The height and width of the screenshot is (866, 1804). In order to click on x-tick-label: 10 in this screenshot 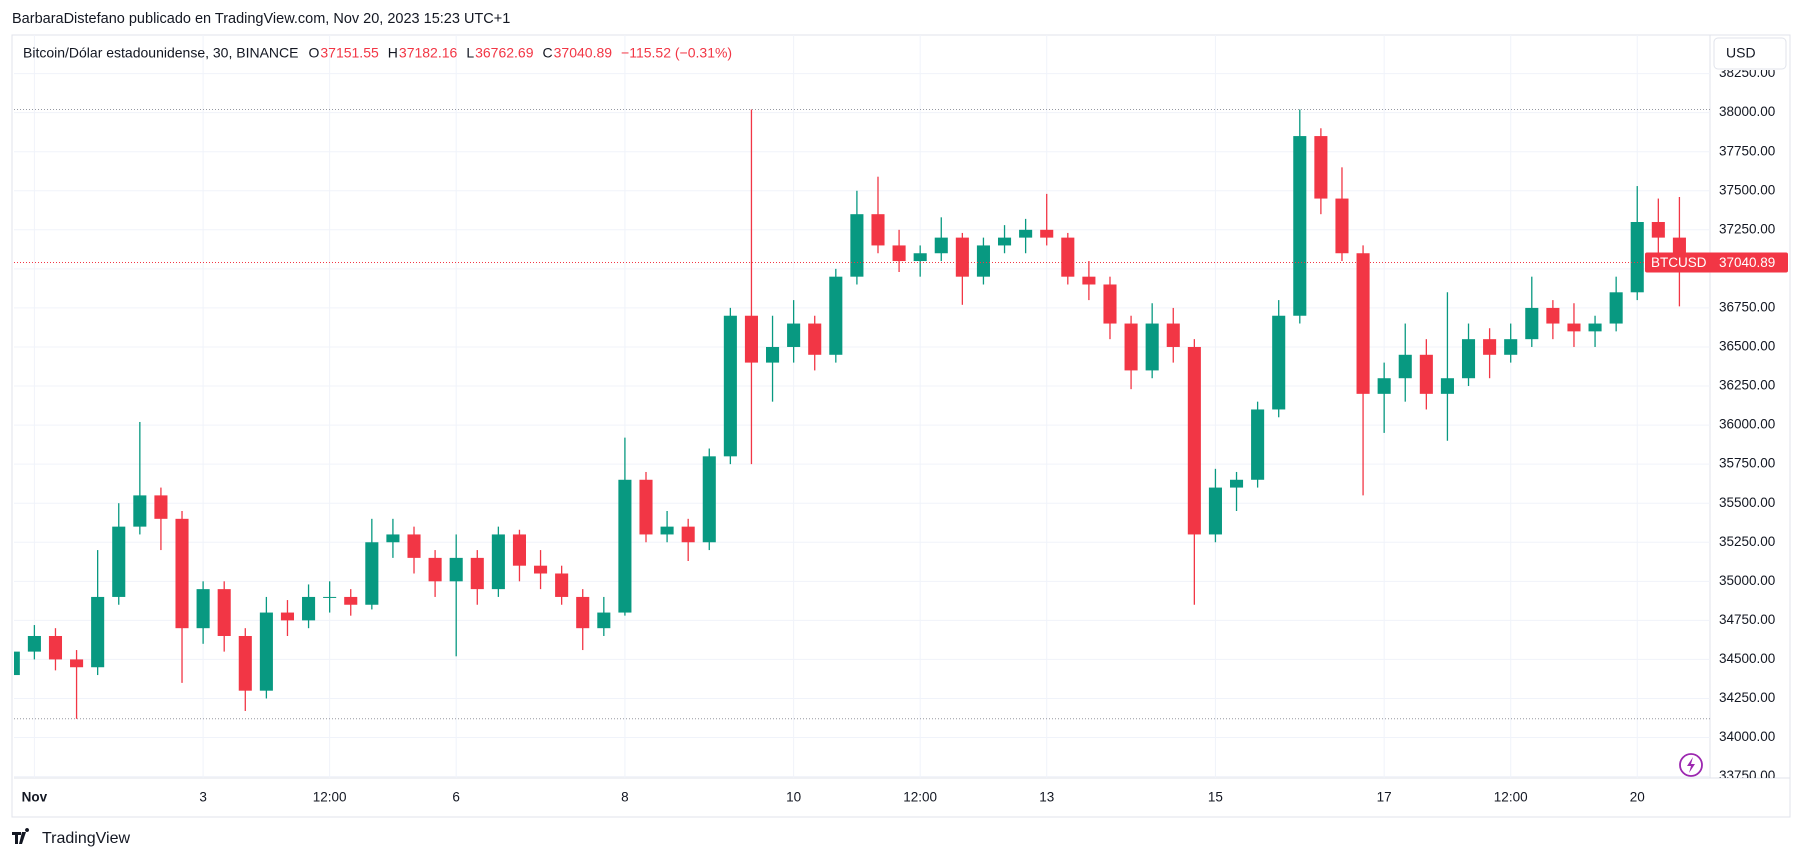, I will do `click(793, 797)`.